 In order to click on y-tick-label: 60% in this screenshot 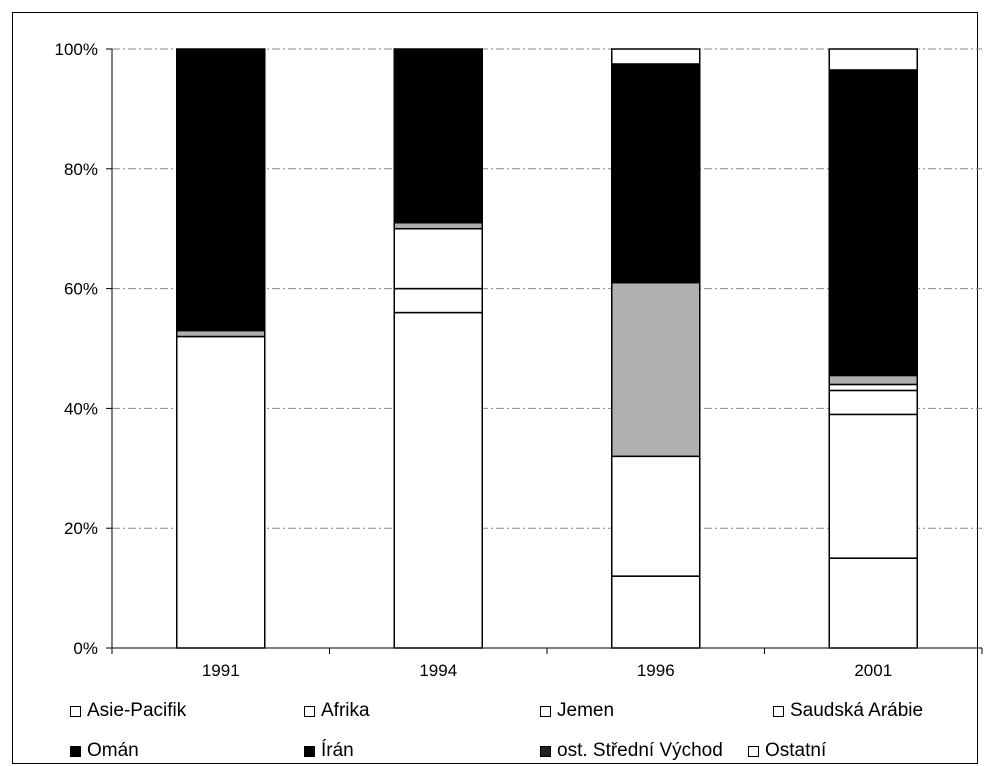, I will do `click(81, 289)`.